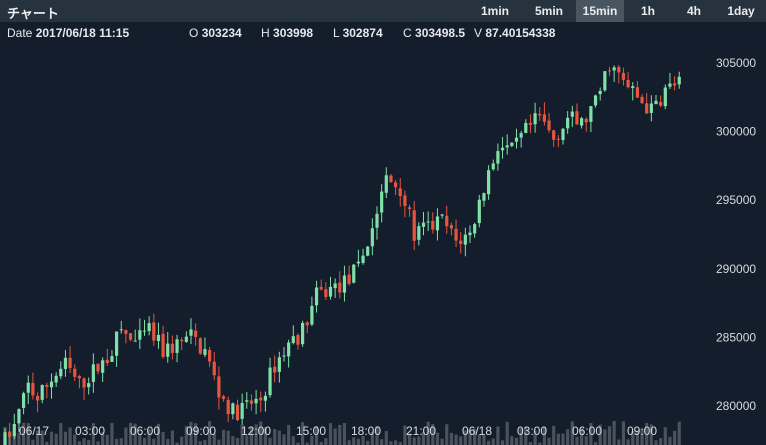  I want to click on timeframe-1h-button: 1h, so click(647, 11).